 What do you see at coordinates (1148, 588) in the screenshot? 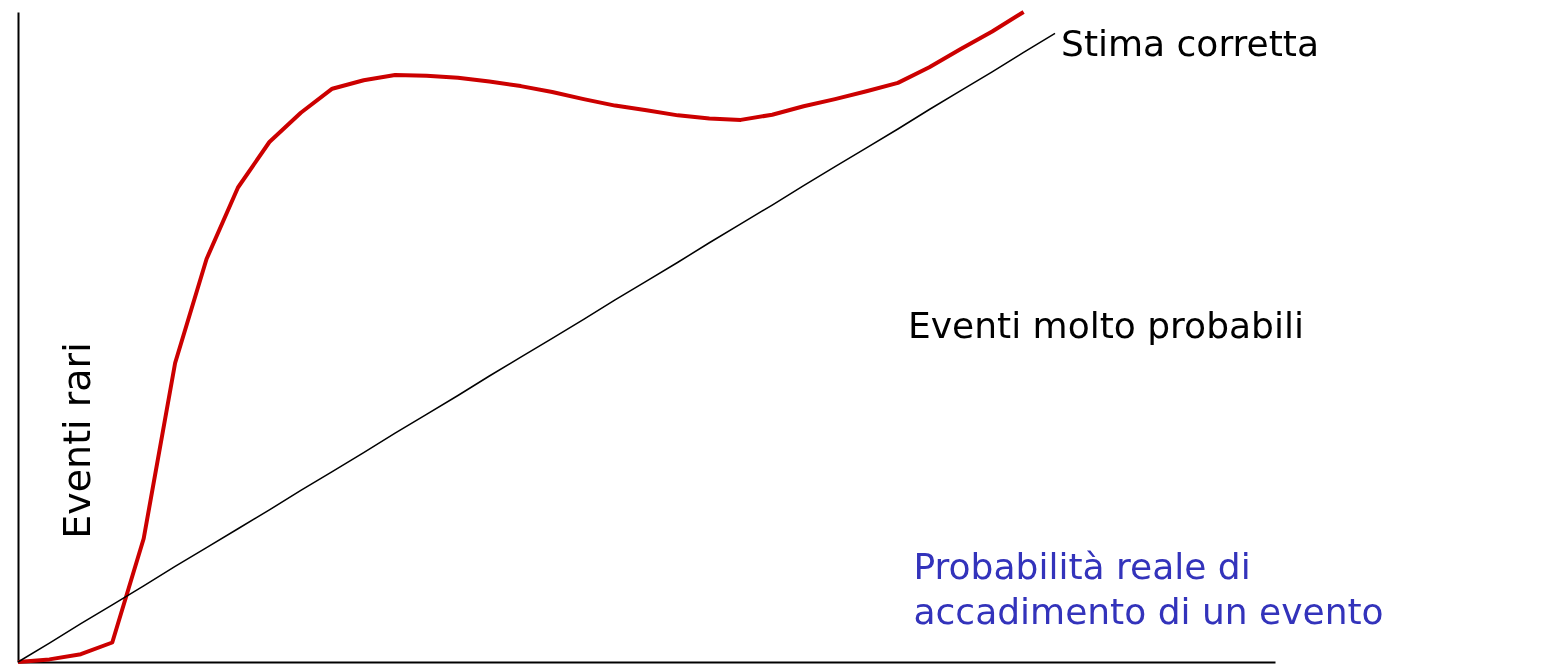
I see `x-axis-title: Probabilità reale di accadimento di un evento` at bounding box center [1148, 588].